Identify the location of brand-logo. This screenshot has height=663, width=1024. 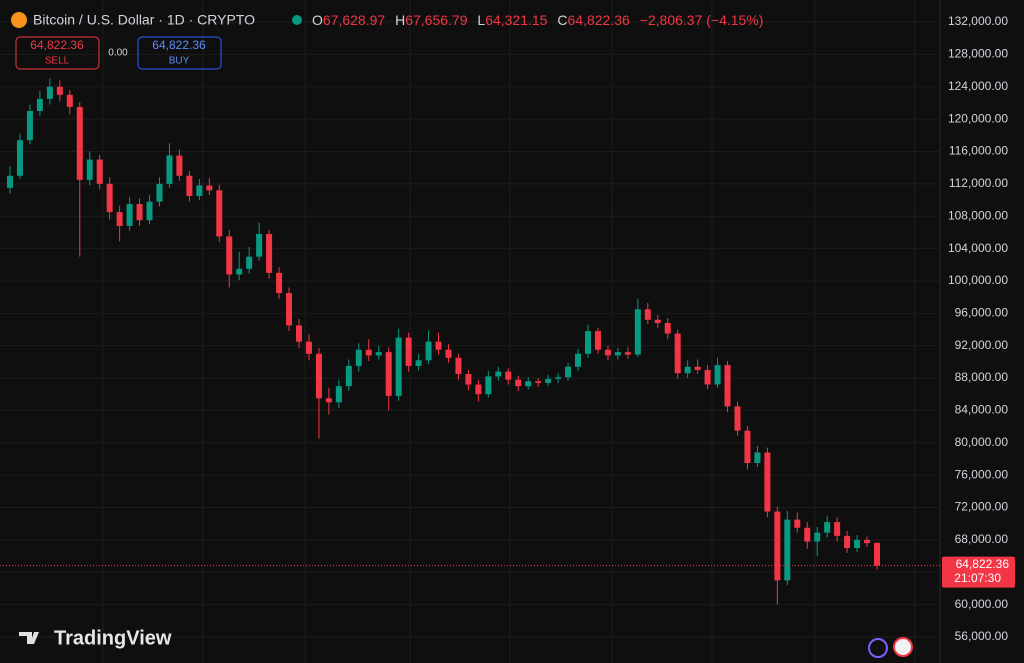
(29, 638).